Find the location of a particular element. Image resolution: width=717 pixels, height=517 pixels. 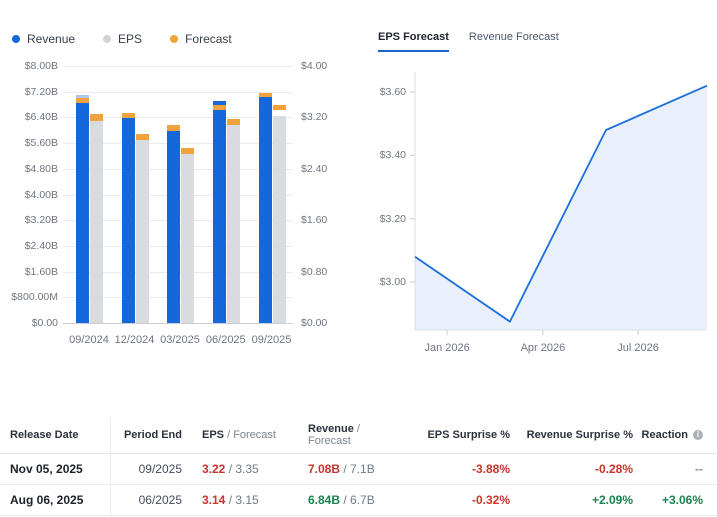

legend-label: Forecast is located at coordinates (208, 39).